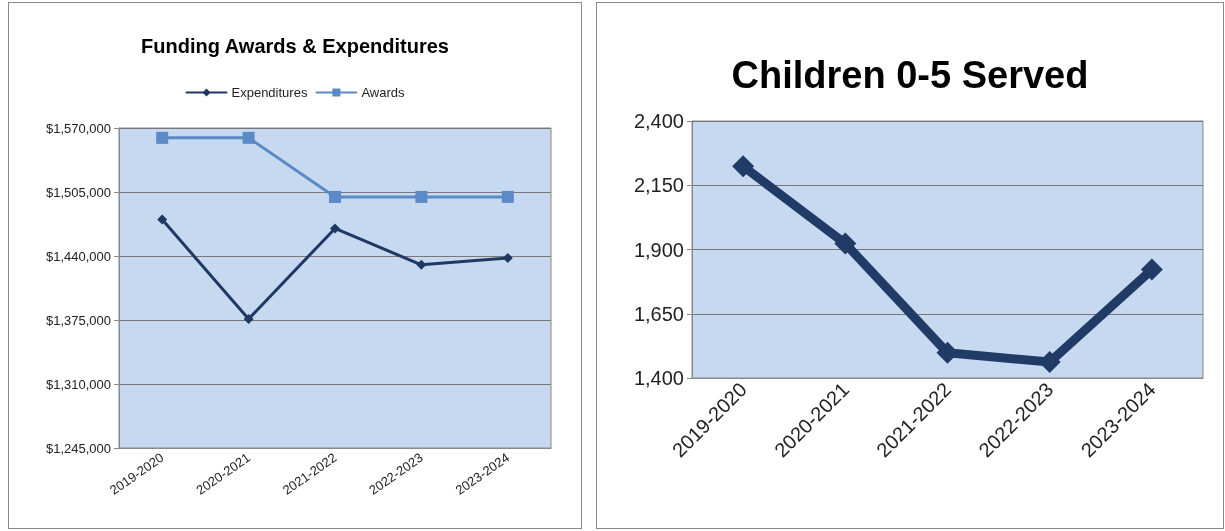 The image size is (1225, 531). I want to click on chart-title: Children 0-5 Served, so click(910, 75).